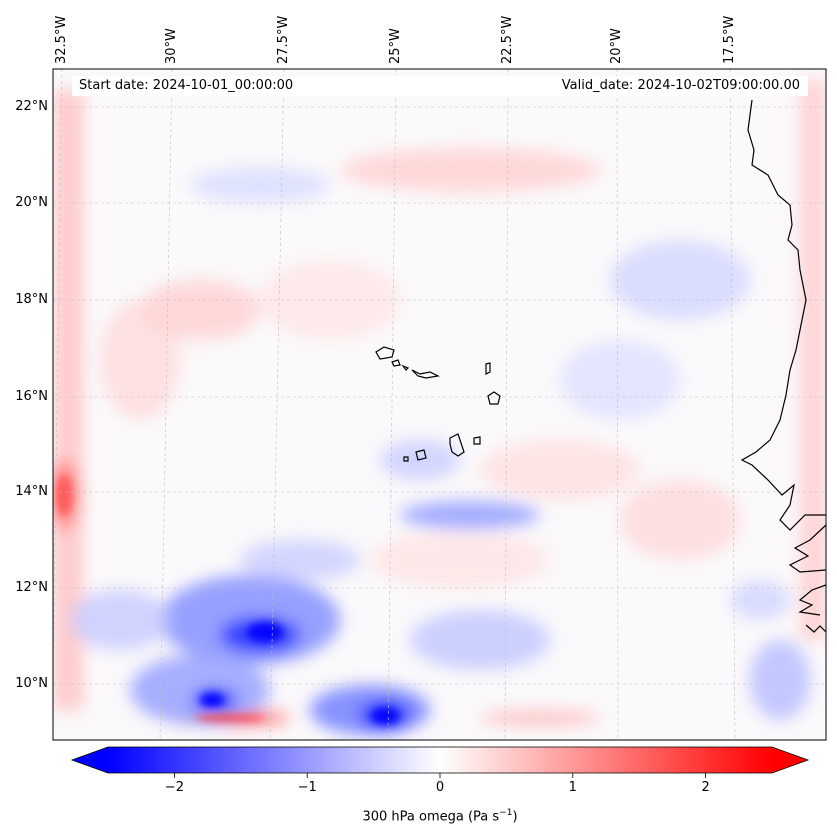 This screenshot has width=837, height=839. What do you see at coordinates (457, 445) in the screenshot?
I see `island-santiago` at bounding box center [457, 445].